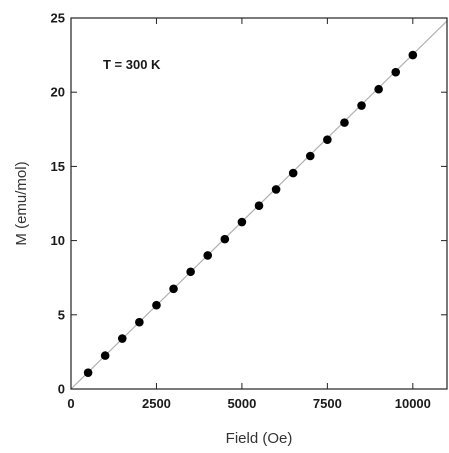  Describe the element at coordinates (61, 314) in the screenshot. I see `y-tick-label: 5` at that location.